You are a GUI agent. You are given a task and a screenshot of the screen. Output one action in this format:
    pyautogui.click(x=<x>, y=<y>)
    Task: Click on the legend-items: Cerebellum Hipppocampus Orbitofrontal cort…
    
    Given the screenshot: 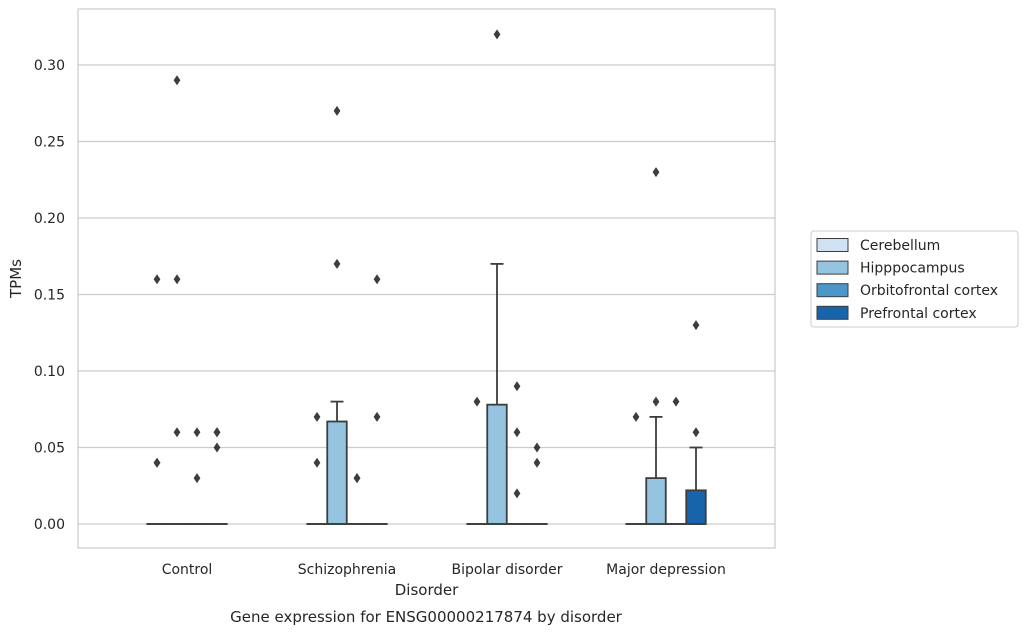 What is the action you would take?
    pyautogui.click(x=907, y=280)
    